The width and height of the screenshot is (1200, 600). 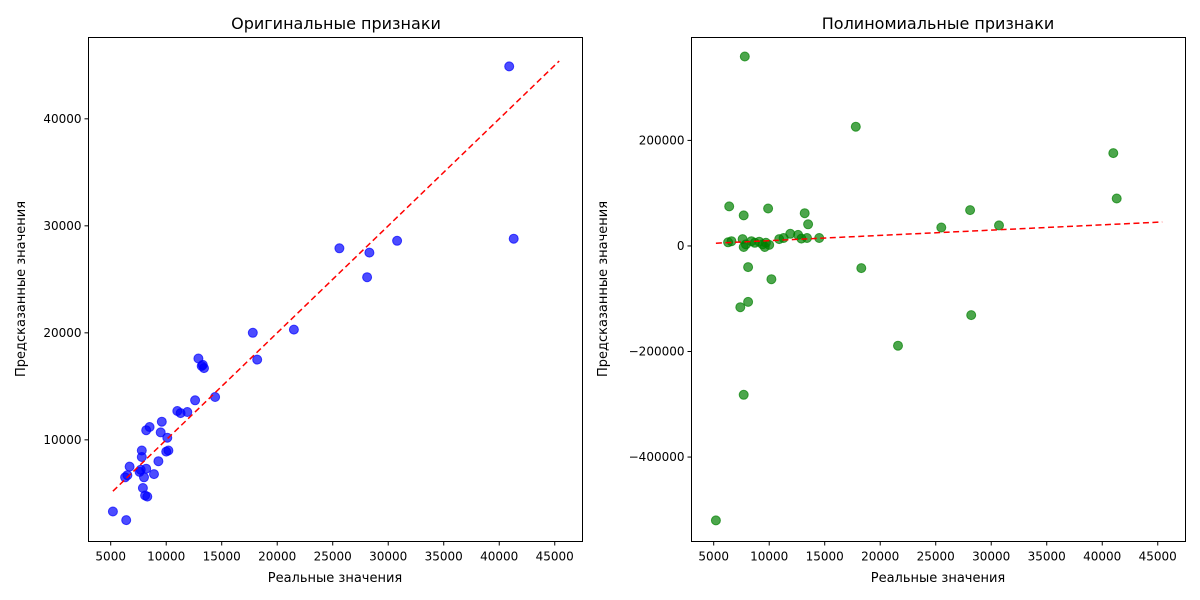 I want to click on y-tick-label: 200000, so click(x=662, y=140).